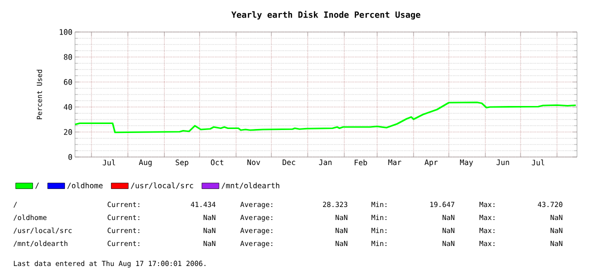 The height and width of the screenshot is (277, 595). What do you see at coordinates (326, 118) in the screenshot?
I see `line-series` at bounding box center [326, 118].